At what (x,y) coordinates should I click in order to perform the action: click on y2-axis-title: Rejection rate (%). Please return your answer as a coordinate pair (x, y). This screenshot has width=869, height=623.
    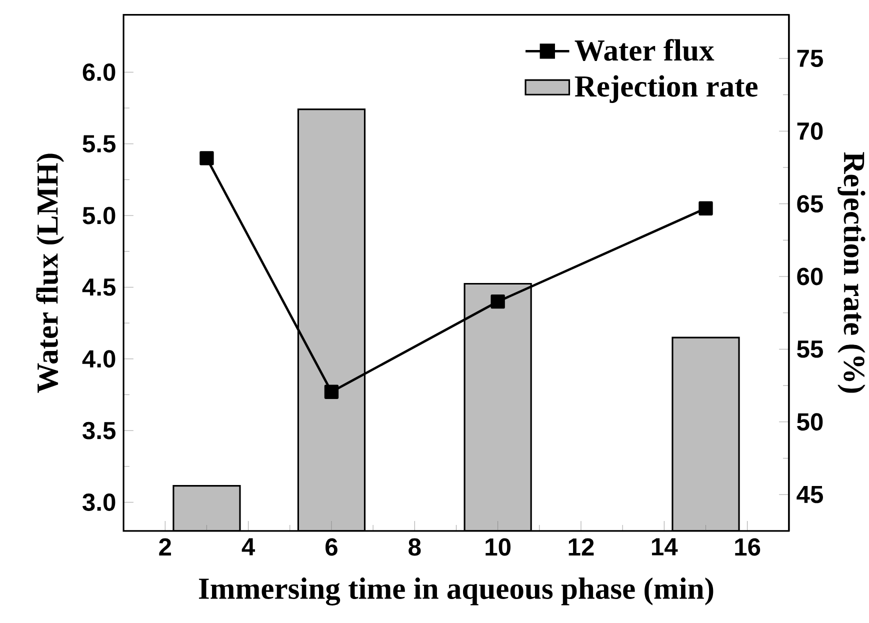
    Looking at the image, I should click on (852, 272).